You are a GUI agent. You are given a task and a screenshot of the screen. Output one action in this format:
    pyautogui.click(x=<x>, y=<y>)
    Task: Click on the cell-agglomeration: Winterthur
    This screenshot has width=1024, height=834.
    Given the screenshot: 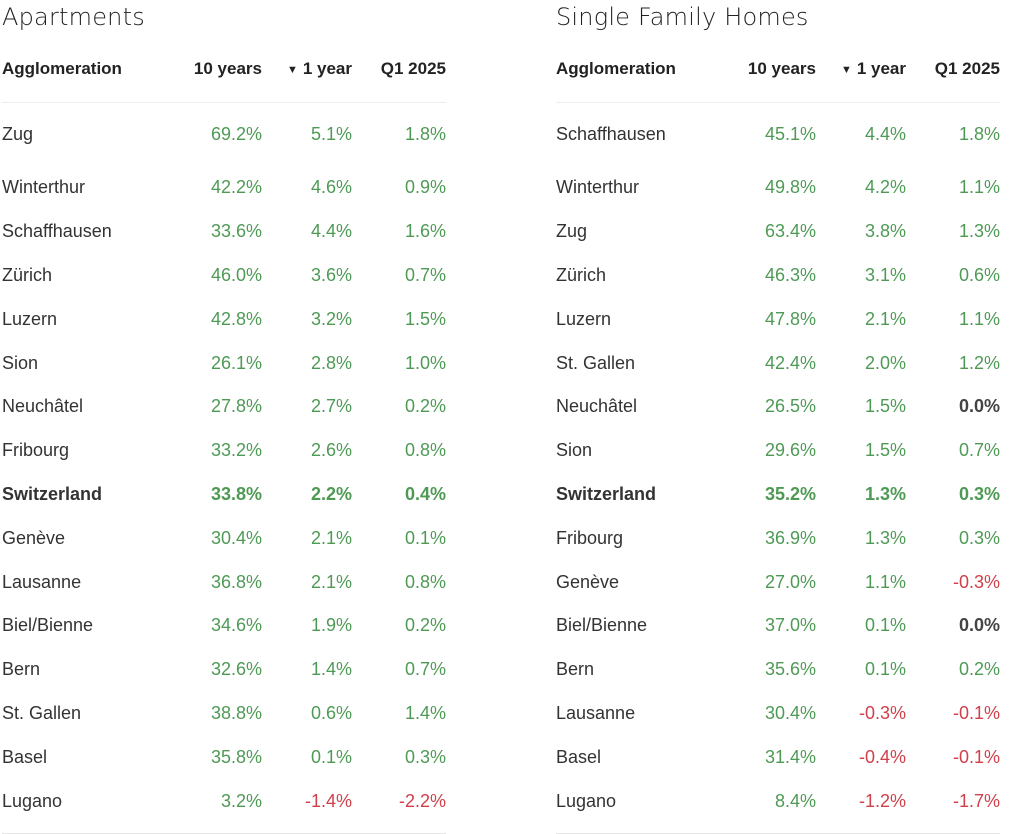 What is the action you would take?
    pyautogui.click(x=598, y=187)
    